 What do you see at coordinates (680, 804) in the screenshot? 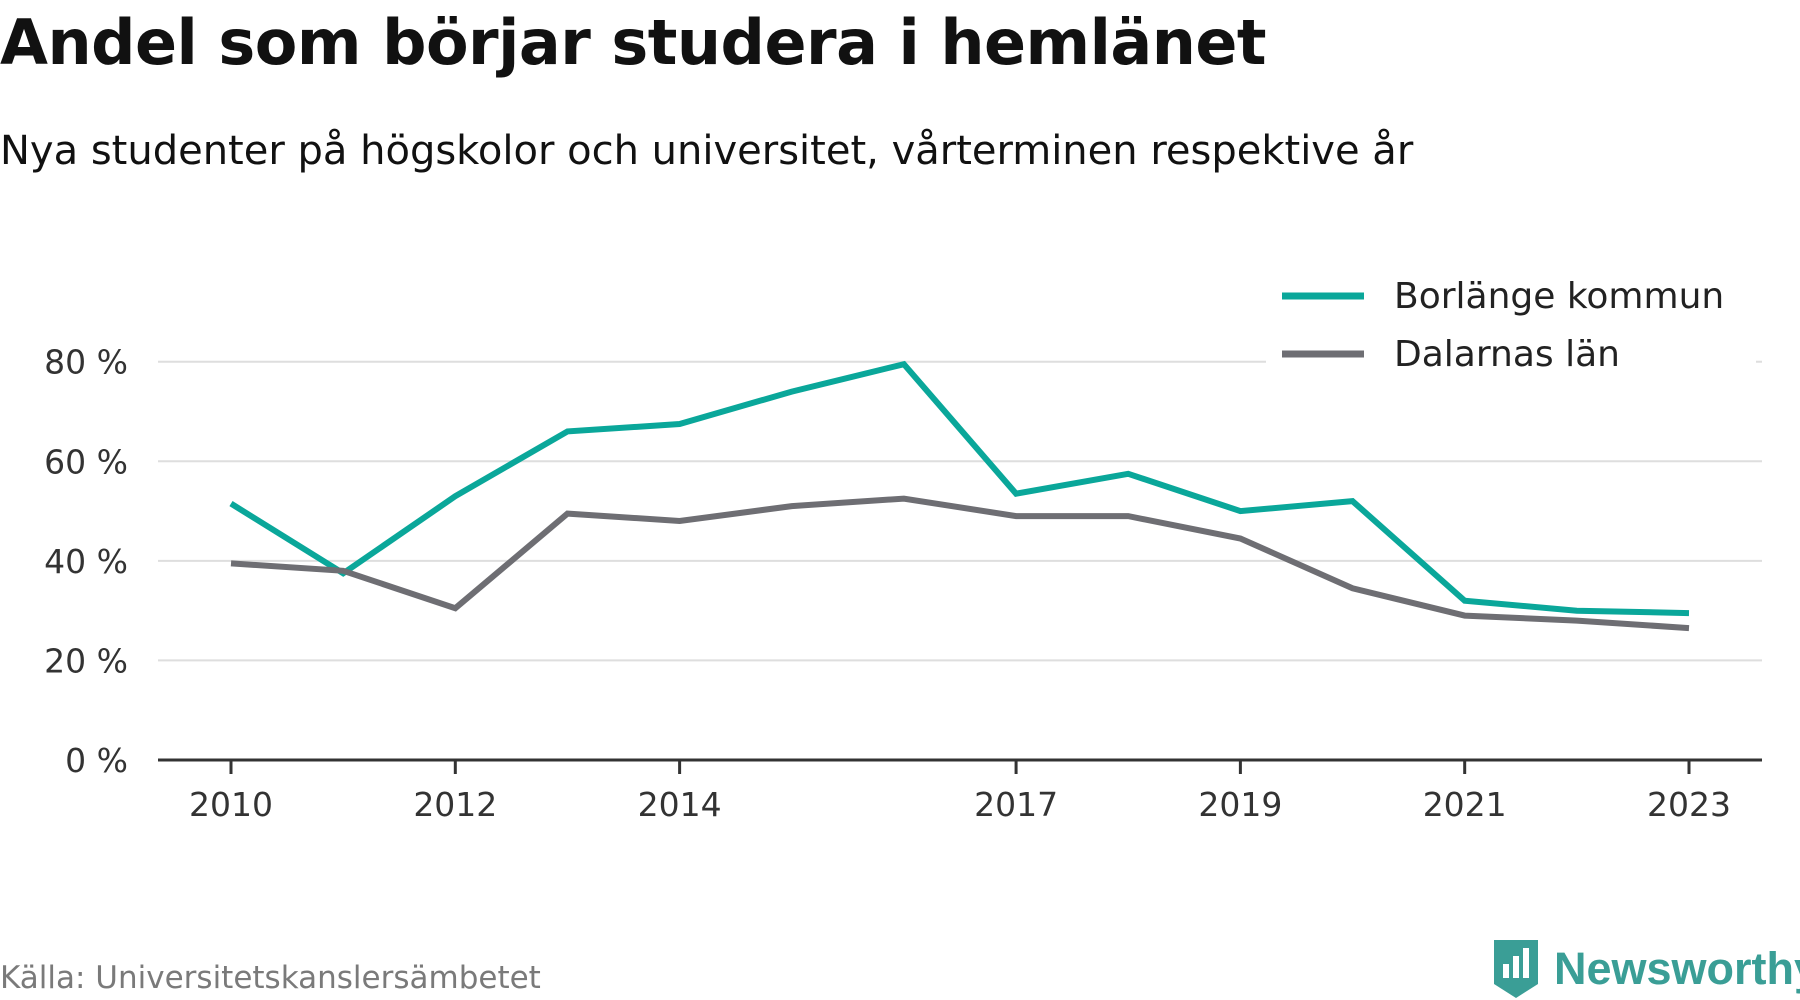
I see `x-tick-label: 2014` at bounding box center [680, 804].